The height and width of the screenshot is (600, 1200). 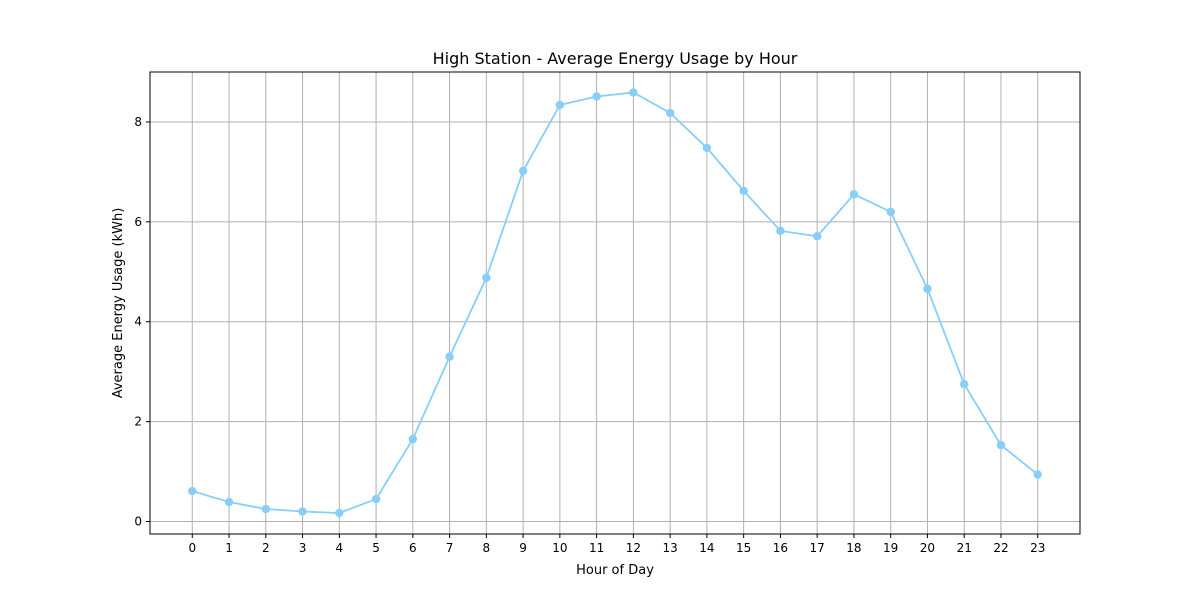 I want to click on y-tick-label: 0, so click(x=138, y=522).